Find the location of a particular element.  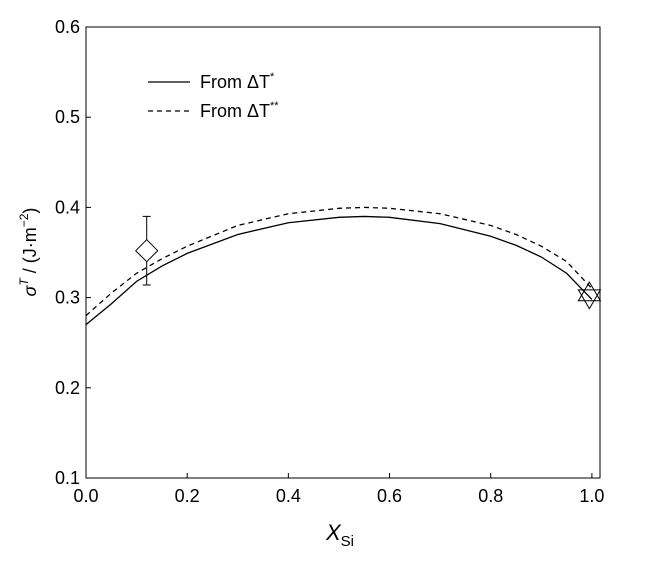

y-tick-label: 0.1 is located at coordinates (67, 478).